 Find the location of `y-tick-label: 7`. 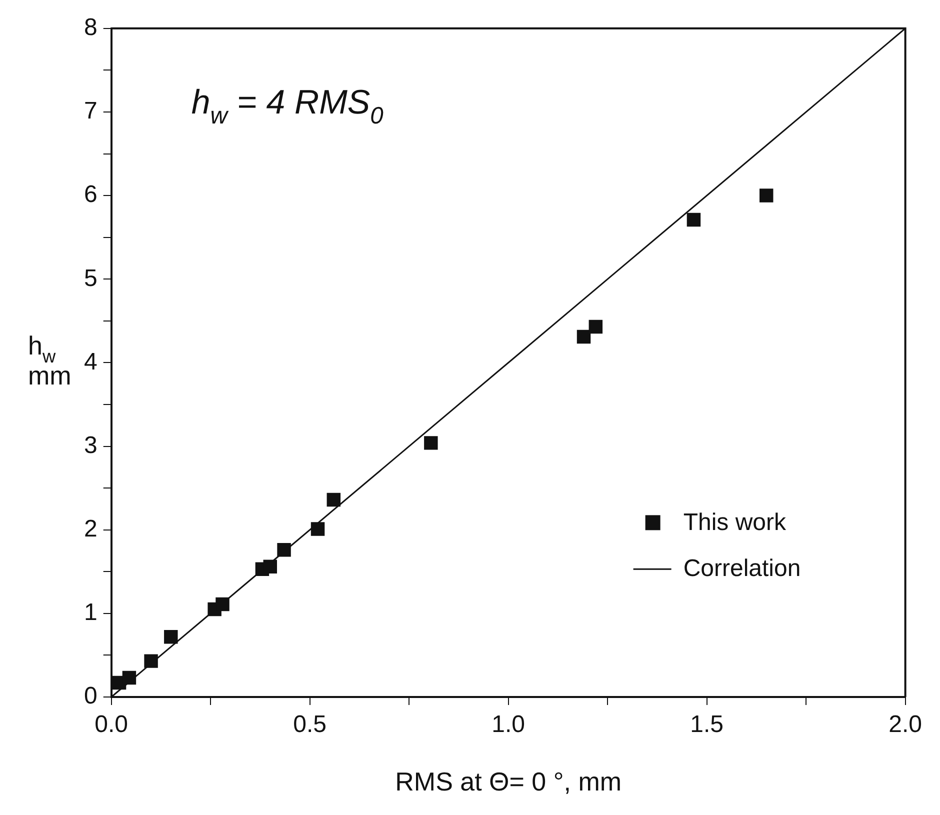

y-tick-label: 7 is located at coordinates (91, 111).